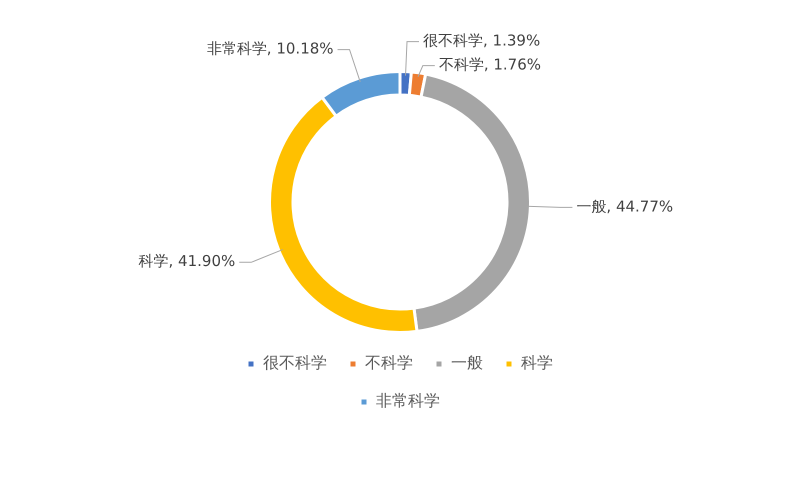  I want to click on legend-label: 很不科学, so click(295, 362).